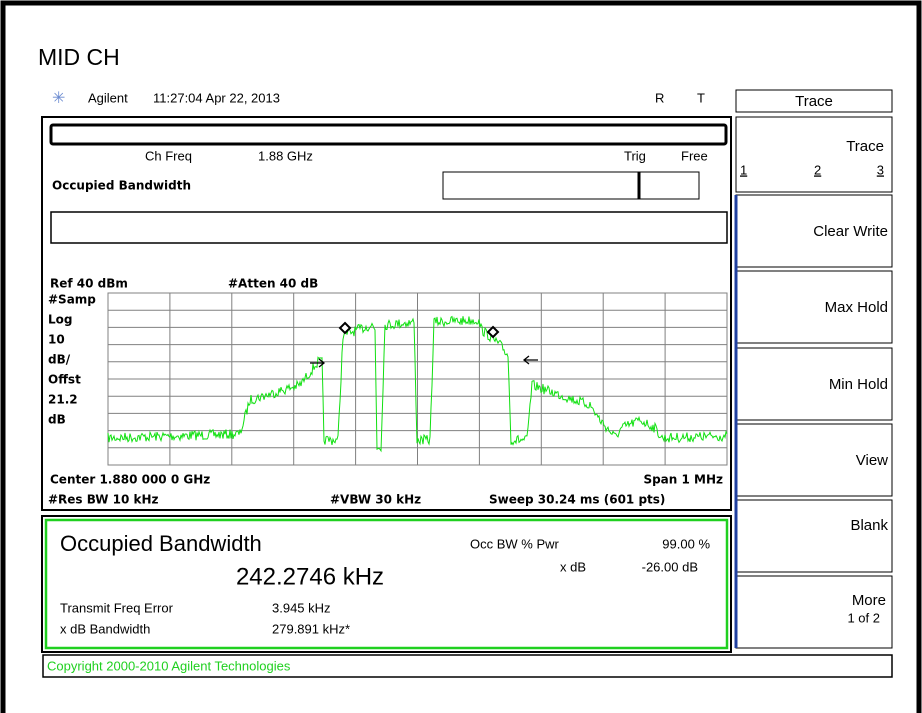 The height and width of the screenshot is (713, 922). I want to click on softkey-option: 1, so click(743, 169).